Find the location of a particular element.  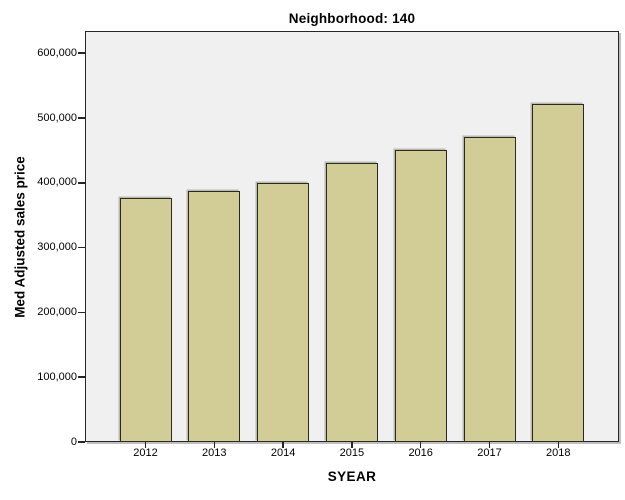

y-tick-label: 300,000 is located at coordinates (57, 247).